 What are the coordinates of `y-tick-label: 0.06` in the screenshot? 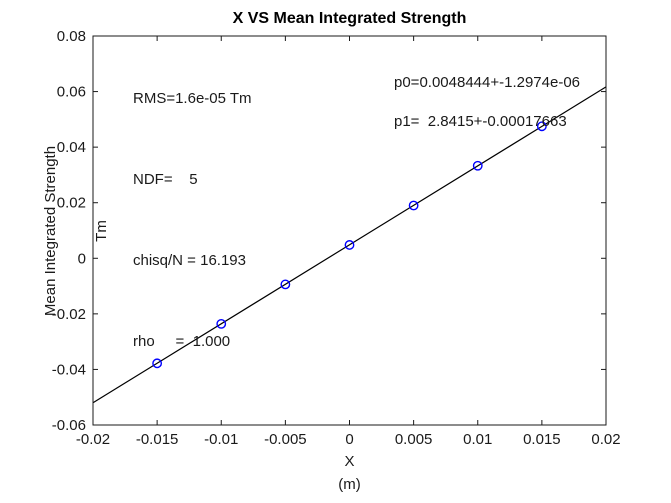 It's located at (71, 92).